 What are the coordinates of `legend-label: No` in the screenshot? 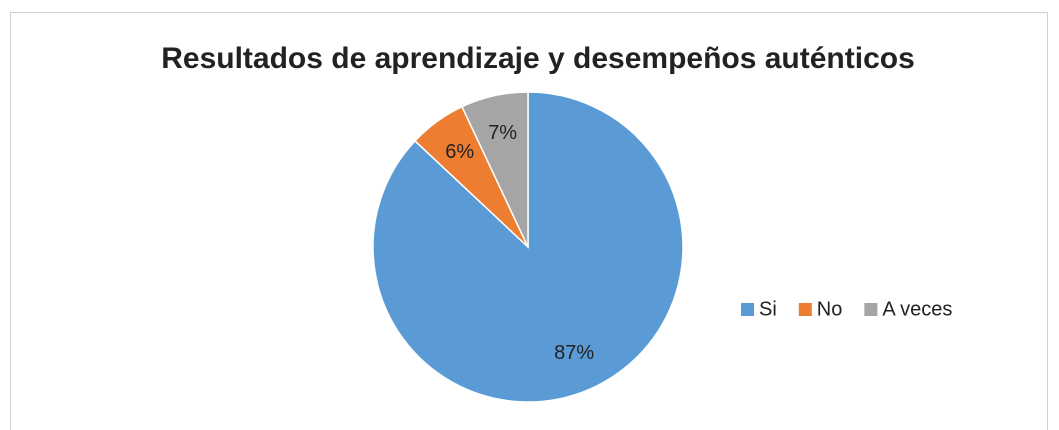 It's located at (830, 309).